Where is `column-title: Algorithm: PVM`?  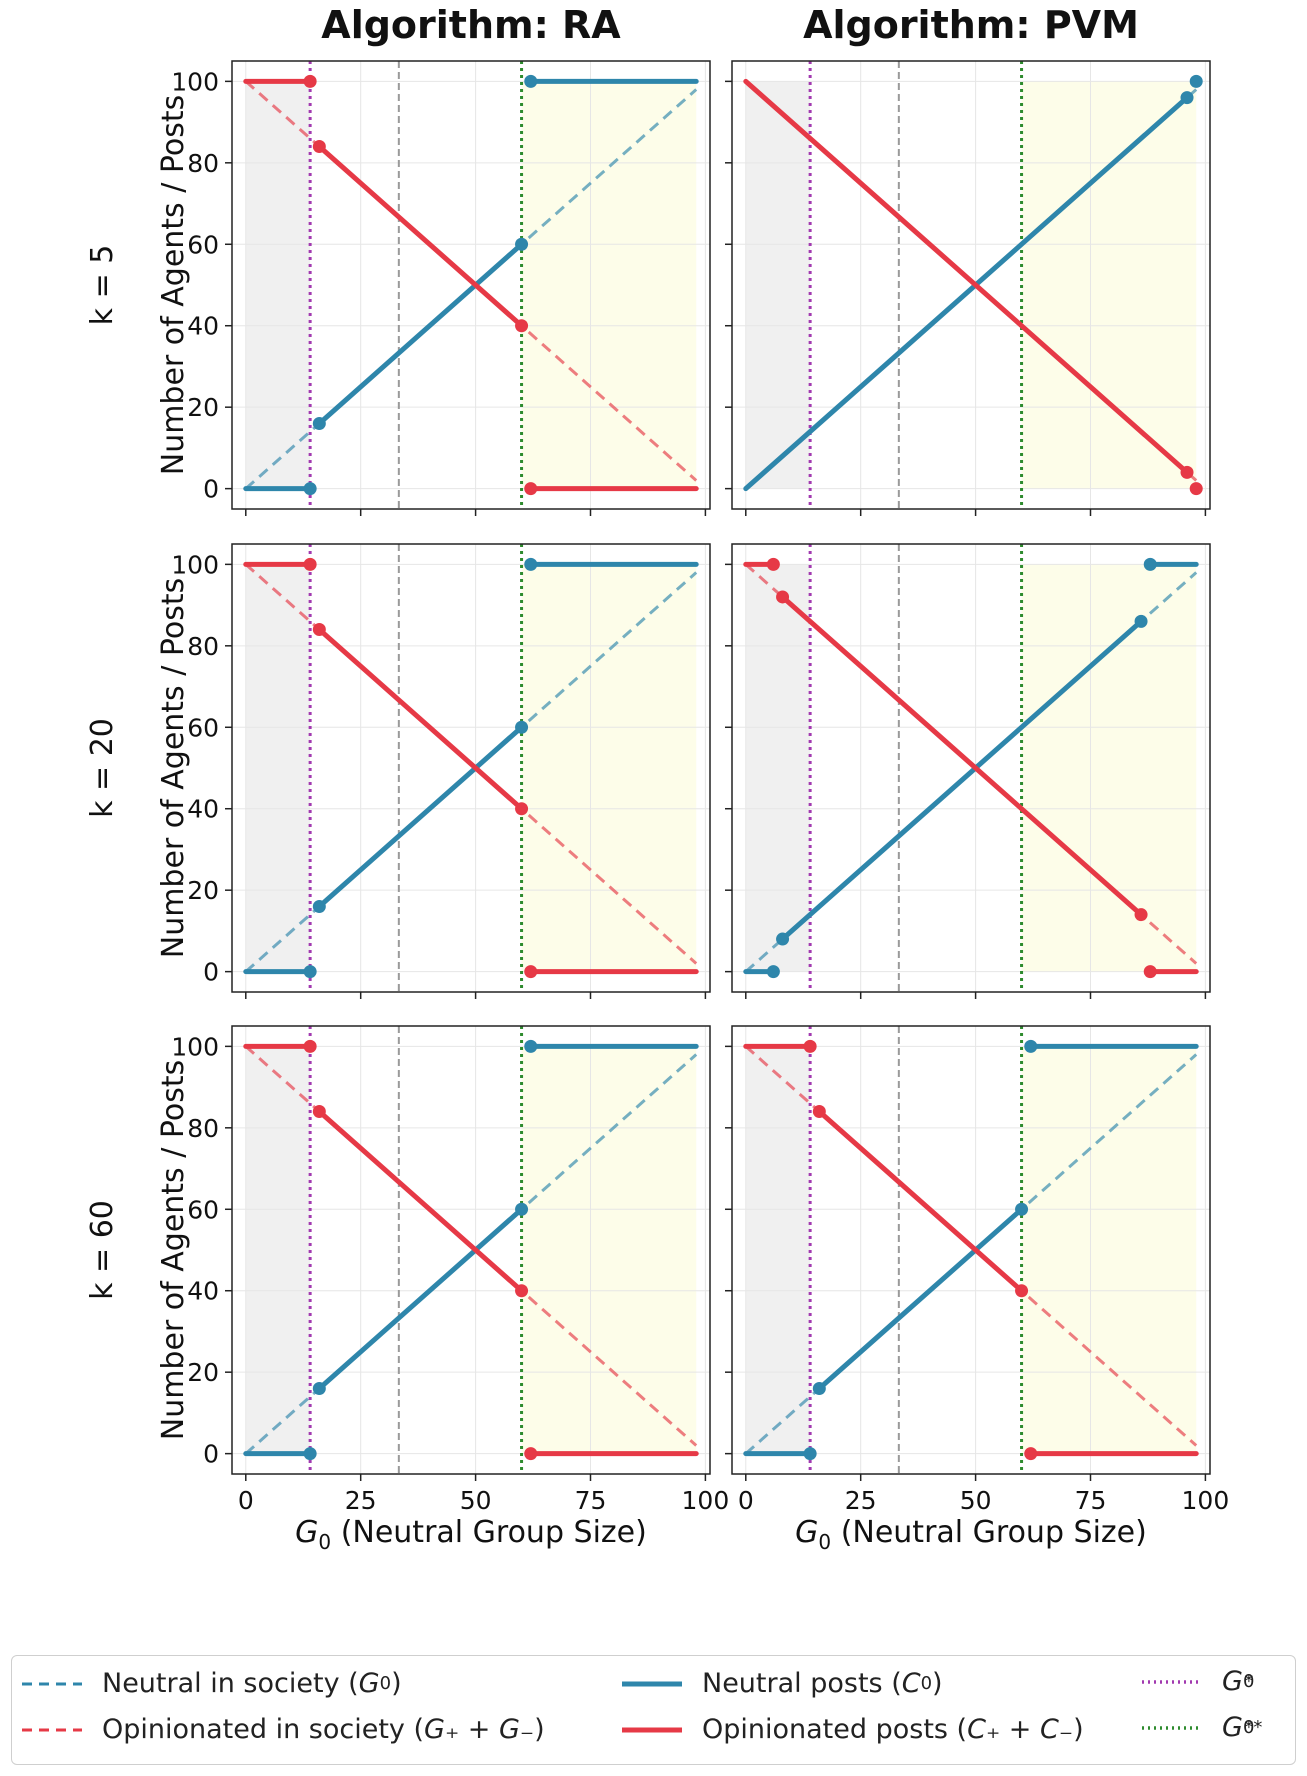
column-title: Algorithm: PVM is located at coordinates (971, 25).